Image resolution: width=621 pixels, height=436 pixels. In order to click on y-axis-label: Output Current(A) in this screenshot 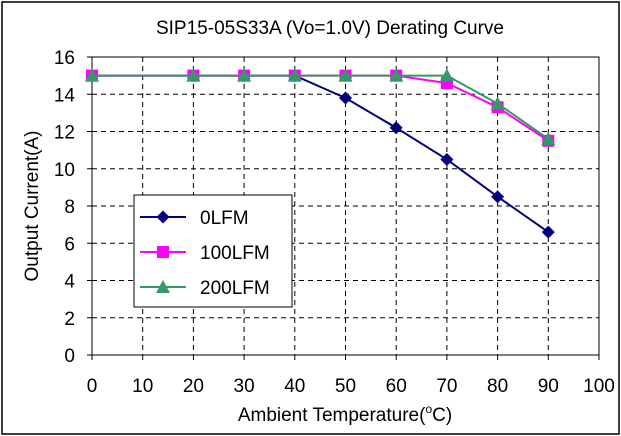, I will do `click(32, 206)`.